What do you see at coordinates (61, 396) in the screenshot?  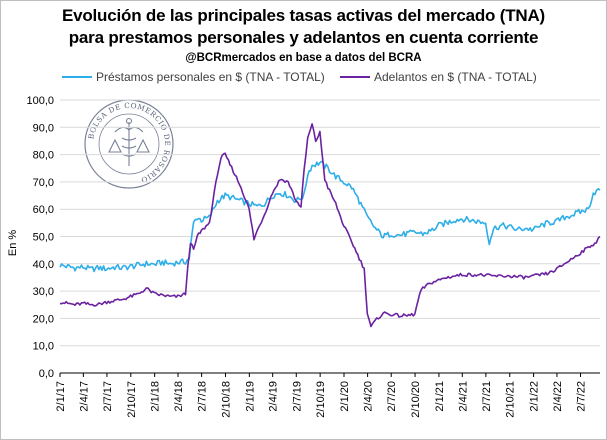 I see `x-tick-label: 2/1/17` at bounding box center [61, 396].